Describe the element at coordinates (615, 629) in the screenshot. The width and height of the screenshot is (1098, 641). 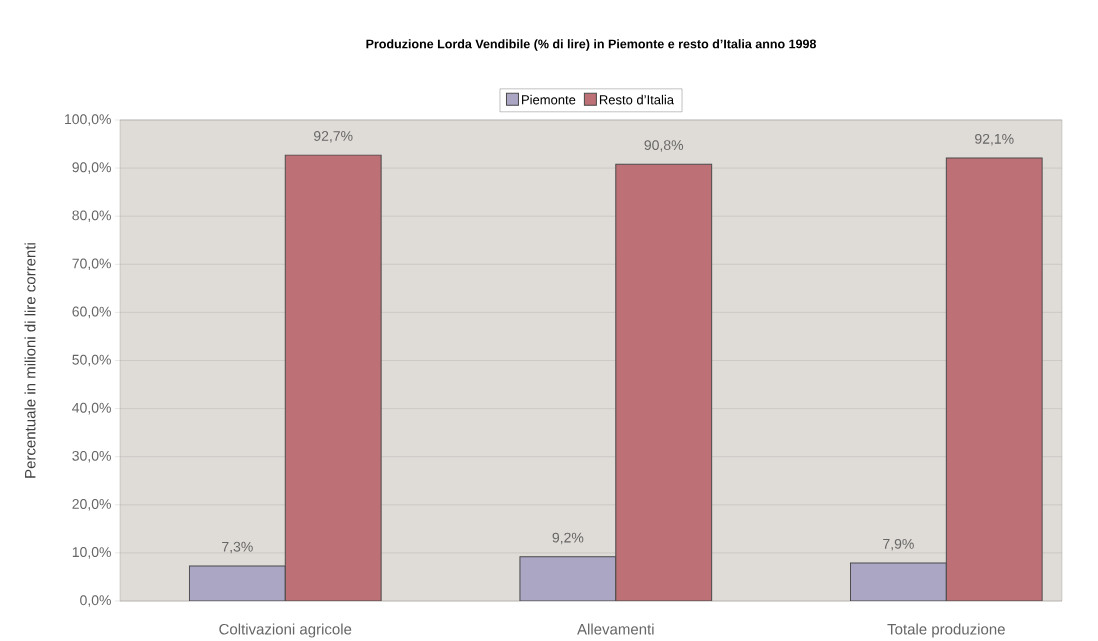
I see `x-tick-label: Allevamenti` at that location.